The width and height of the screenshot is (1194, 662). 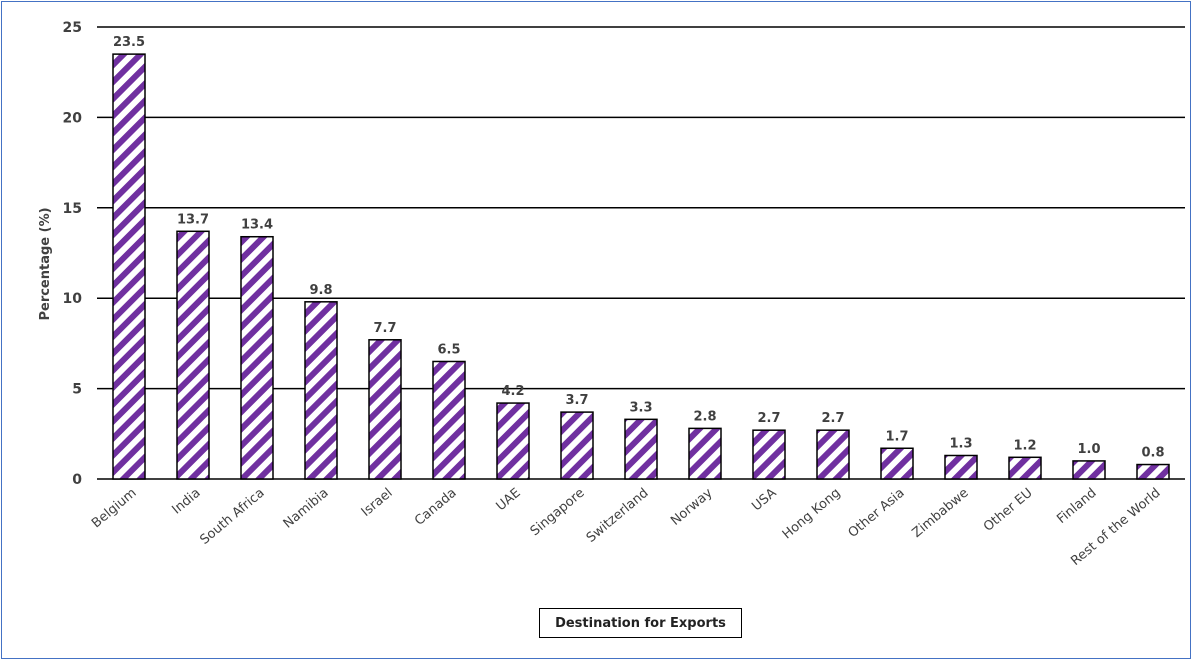 What do you see at coordinates (960, 443) in the screenshot?
I see `data-label: 1.3` at bounding box center [960, 443].